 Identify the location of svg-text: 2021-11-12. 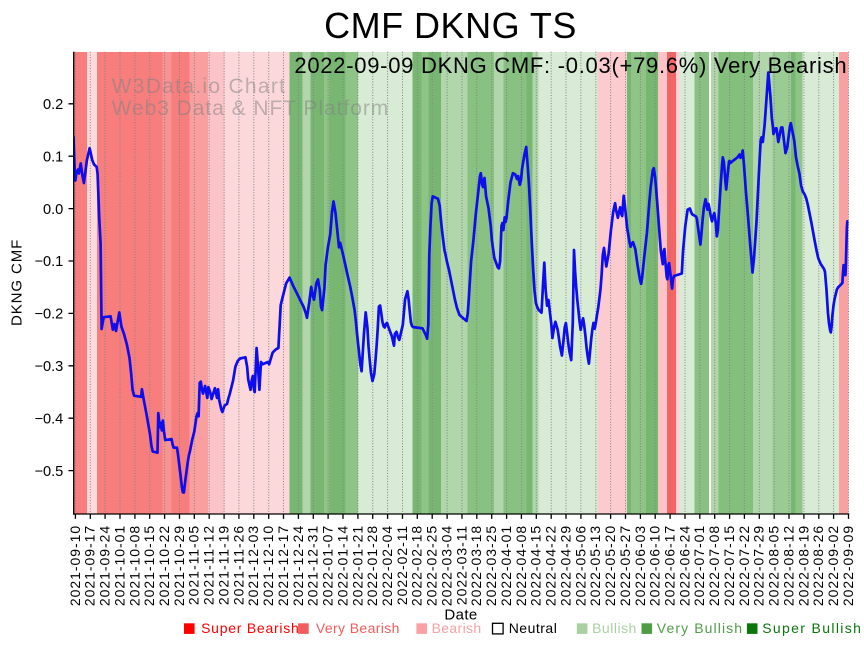
(209, 565).